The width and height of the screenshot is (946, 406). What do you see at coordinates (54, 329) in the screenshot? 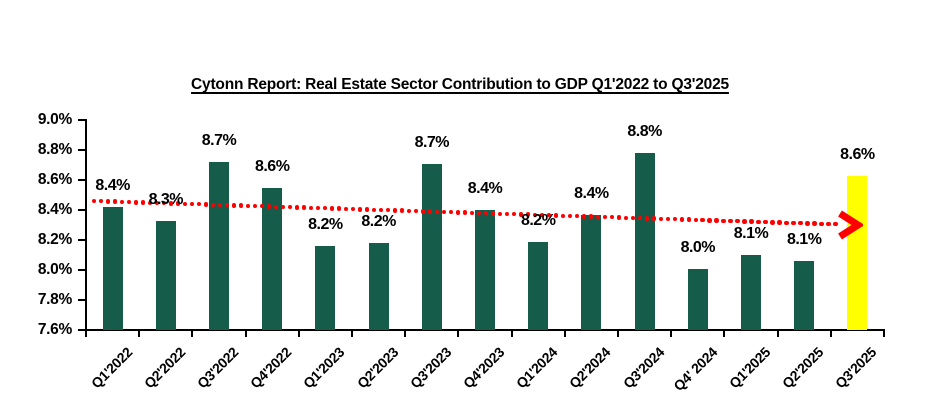
I see `y-axis-tick-label: 7.6%` at bounding box center [54, 329].